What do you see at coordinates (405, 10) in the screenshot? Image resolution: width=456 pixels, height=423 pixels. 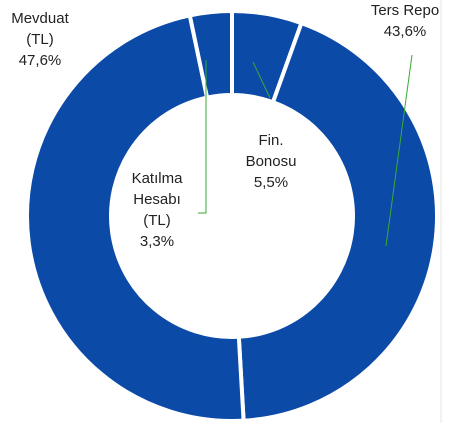 I see `category-label: Ters Repo` at bounding box center [405, 10].